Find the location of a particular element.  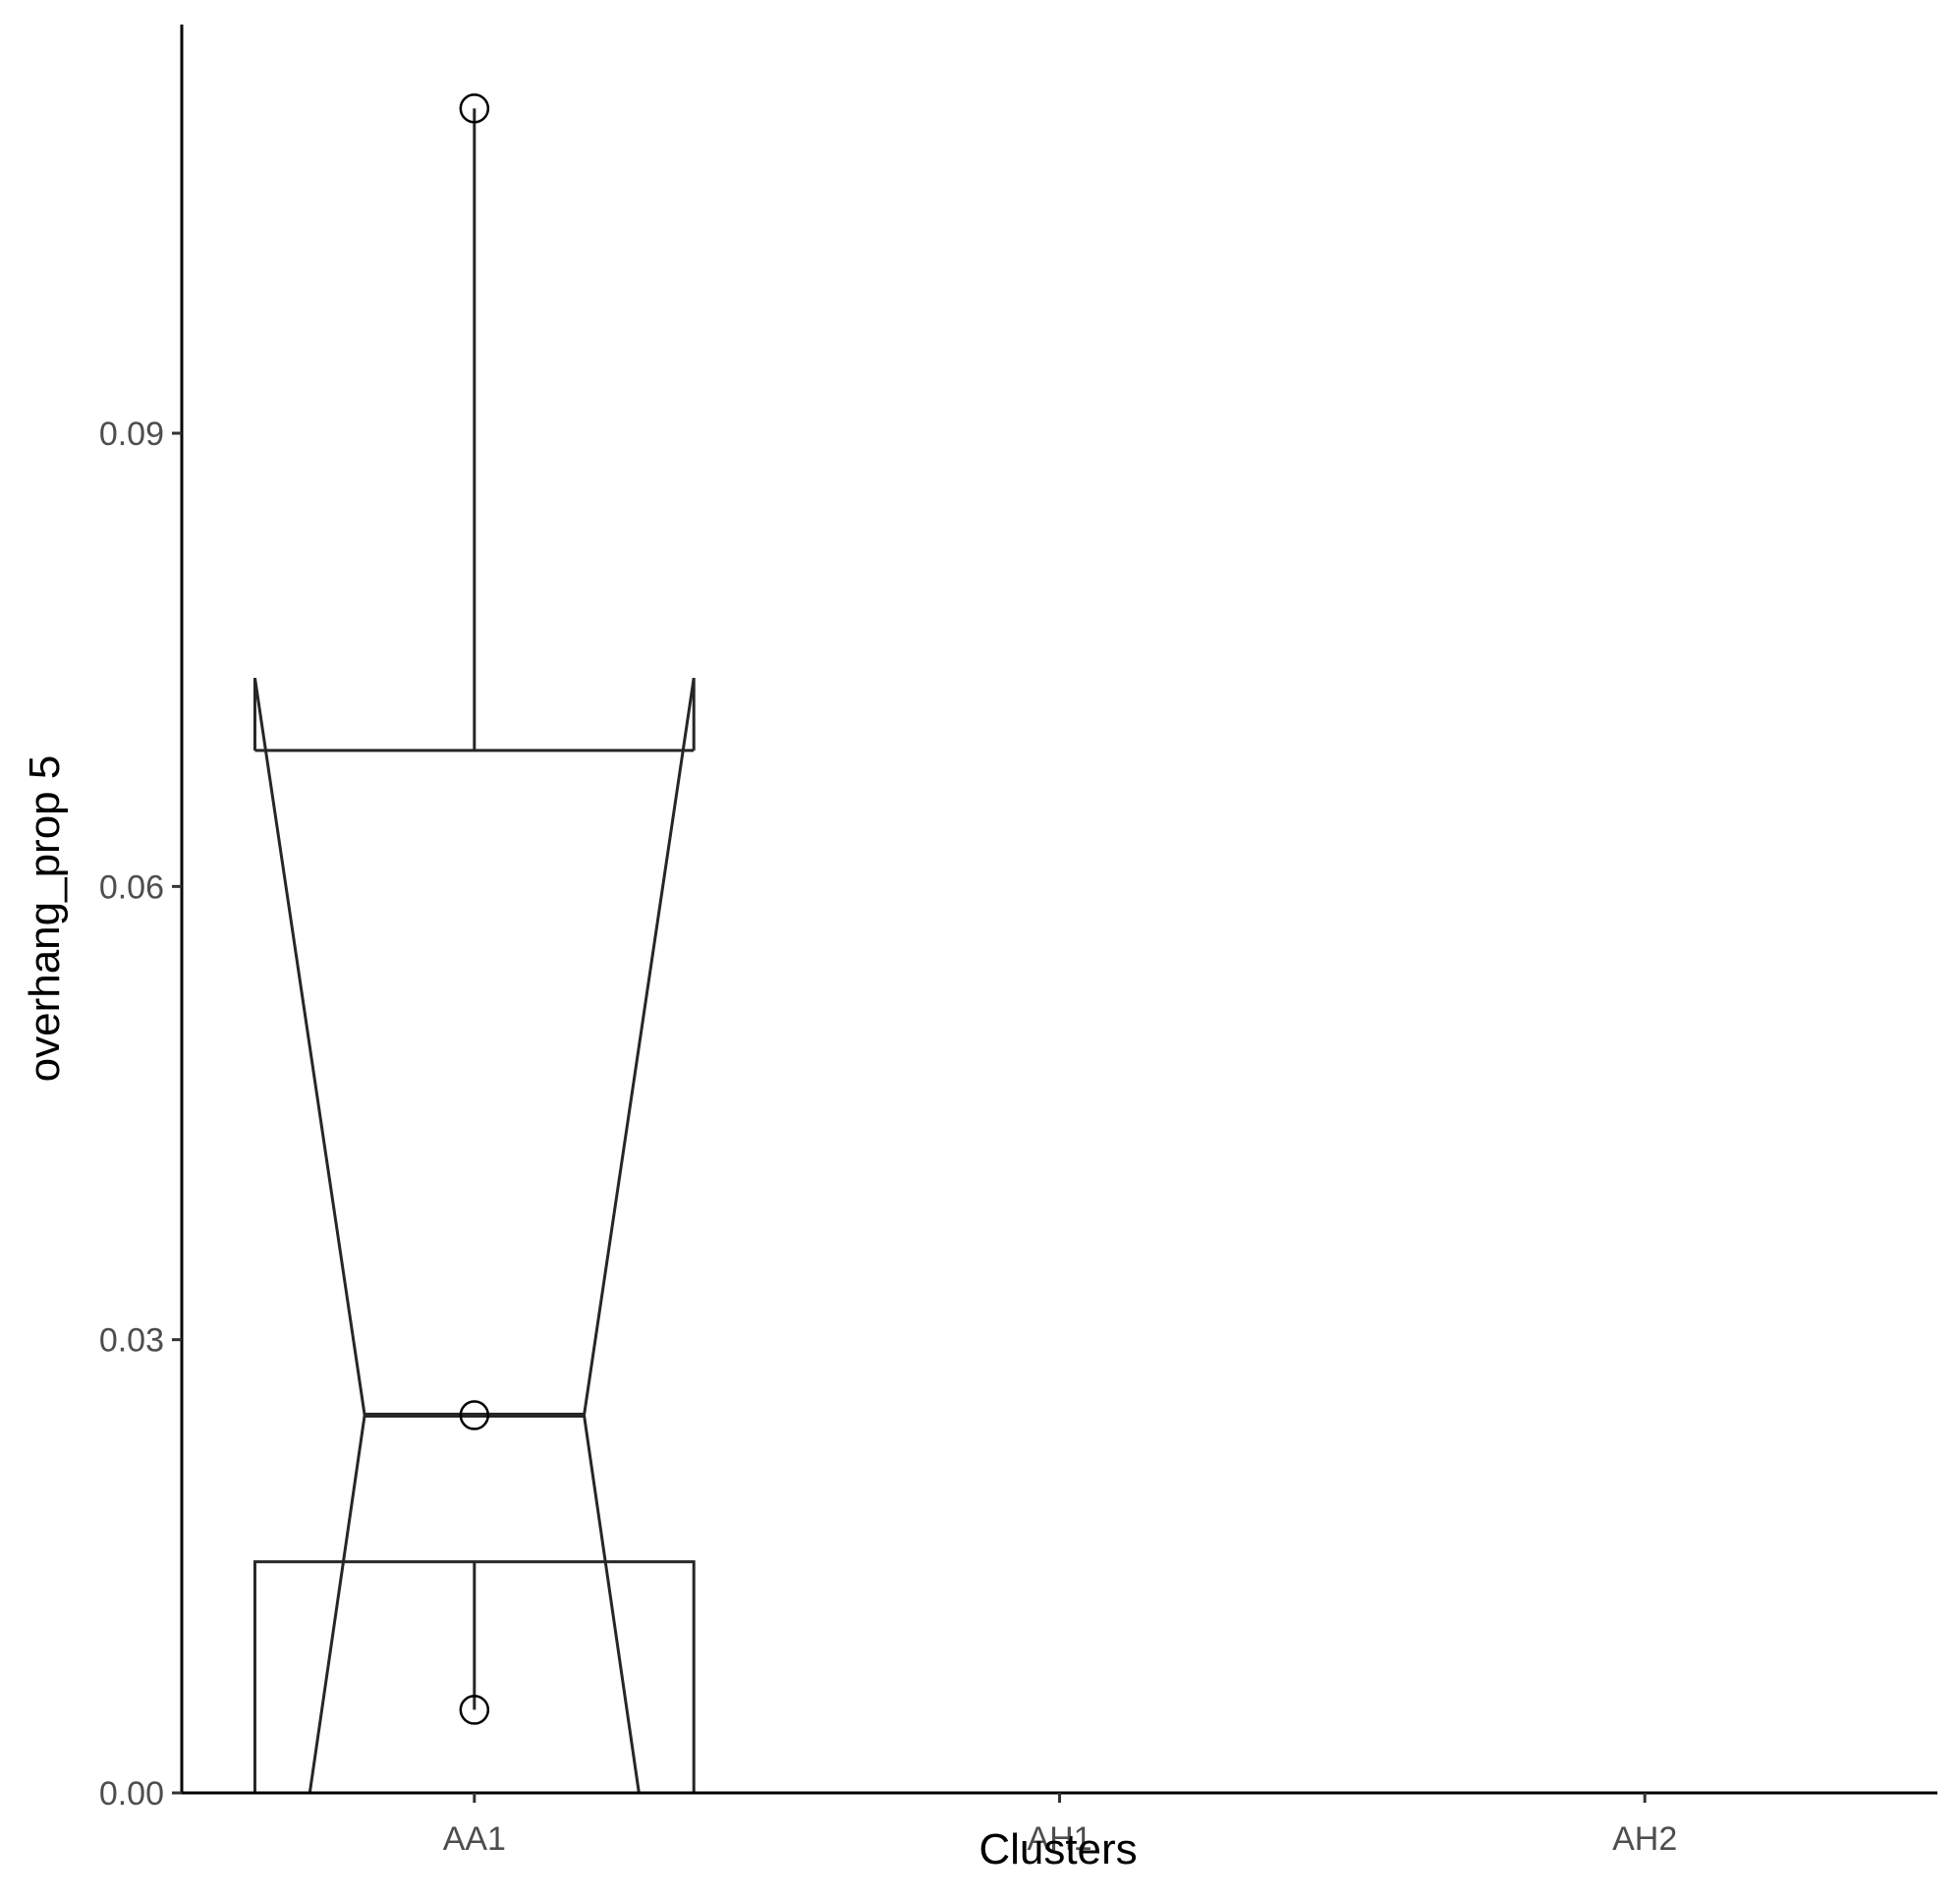

y-tick-label: 0.03 is located at coordinates (131, 1341).